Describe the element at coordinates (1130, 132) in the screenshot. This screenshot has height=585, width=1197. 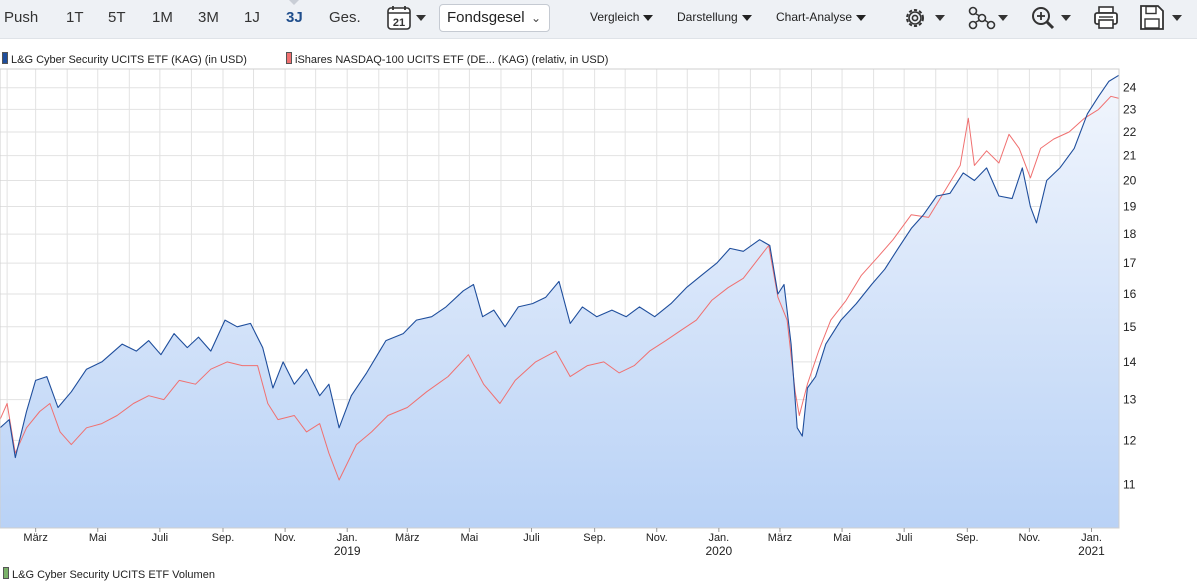
I see `y-tick-label: 22` at that location.